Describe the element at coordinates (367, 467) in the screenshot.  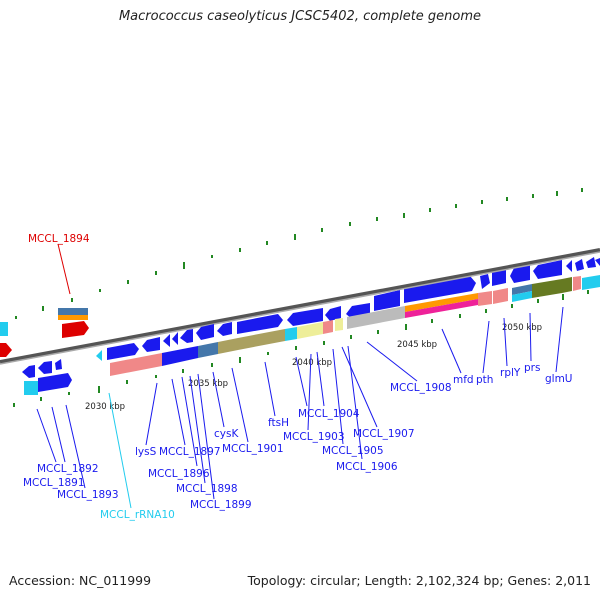
I see `gene-label-mccl-1906: MCCL_1906` at that location.